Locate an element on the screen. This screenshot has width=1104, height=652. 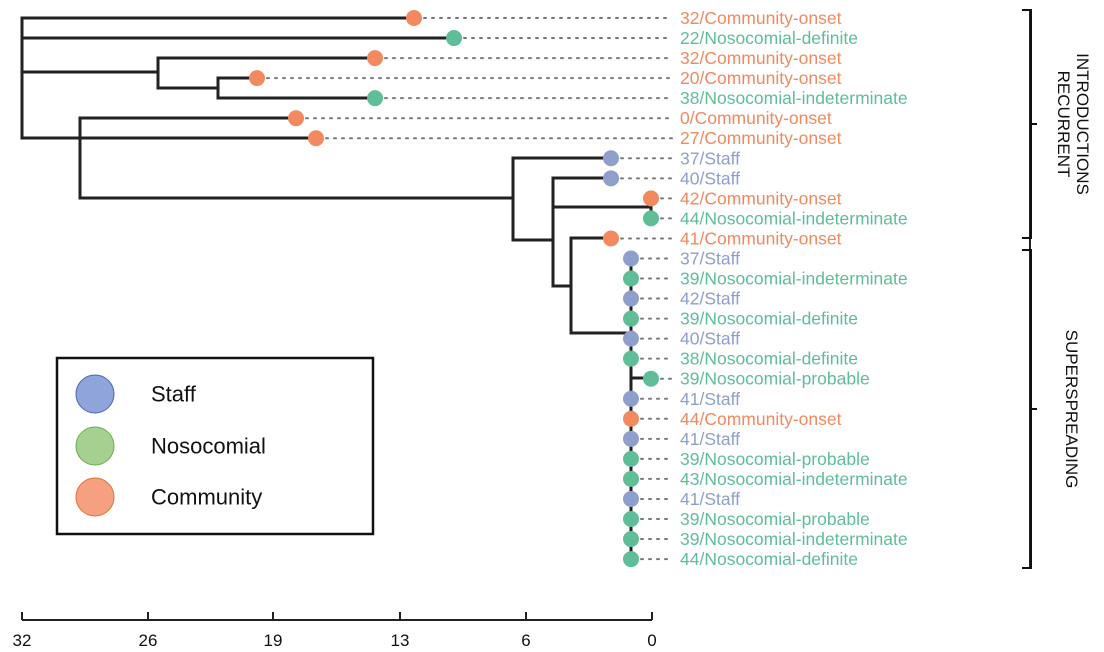
recurrent-label-line1: RECURRENT is located at coordinates (1063, 124).